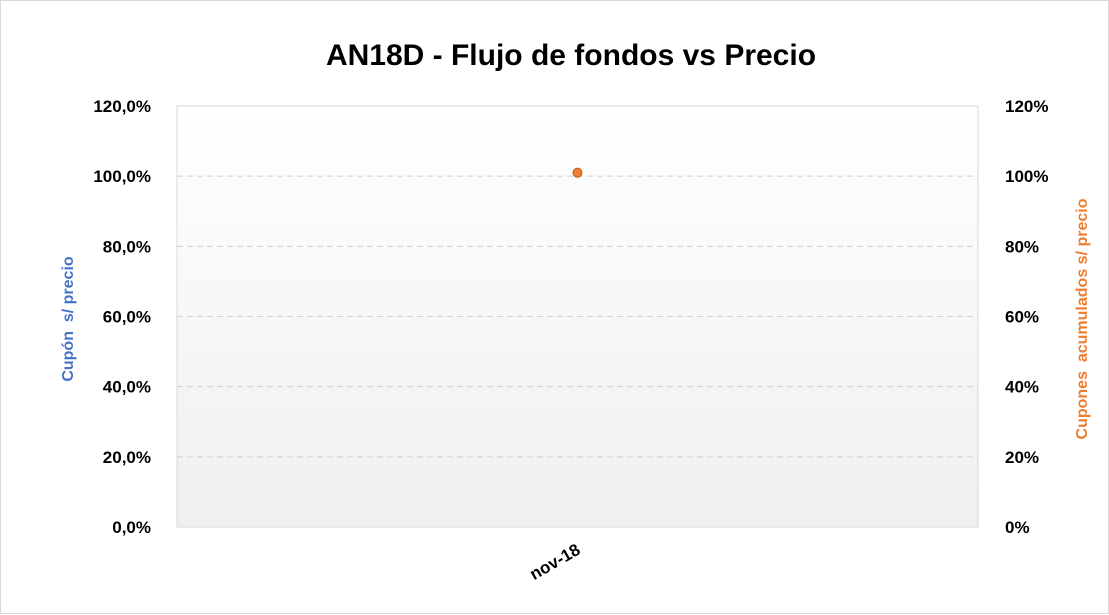 Image resolution: width=1109 pixels, height=615 pixels. I want to click on left-tick-label: 20,0%, so click(127, 457).